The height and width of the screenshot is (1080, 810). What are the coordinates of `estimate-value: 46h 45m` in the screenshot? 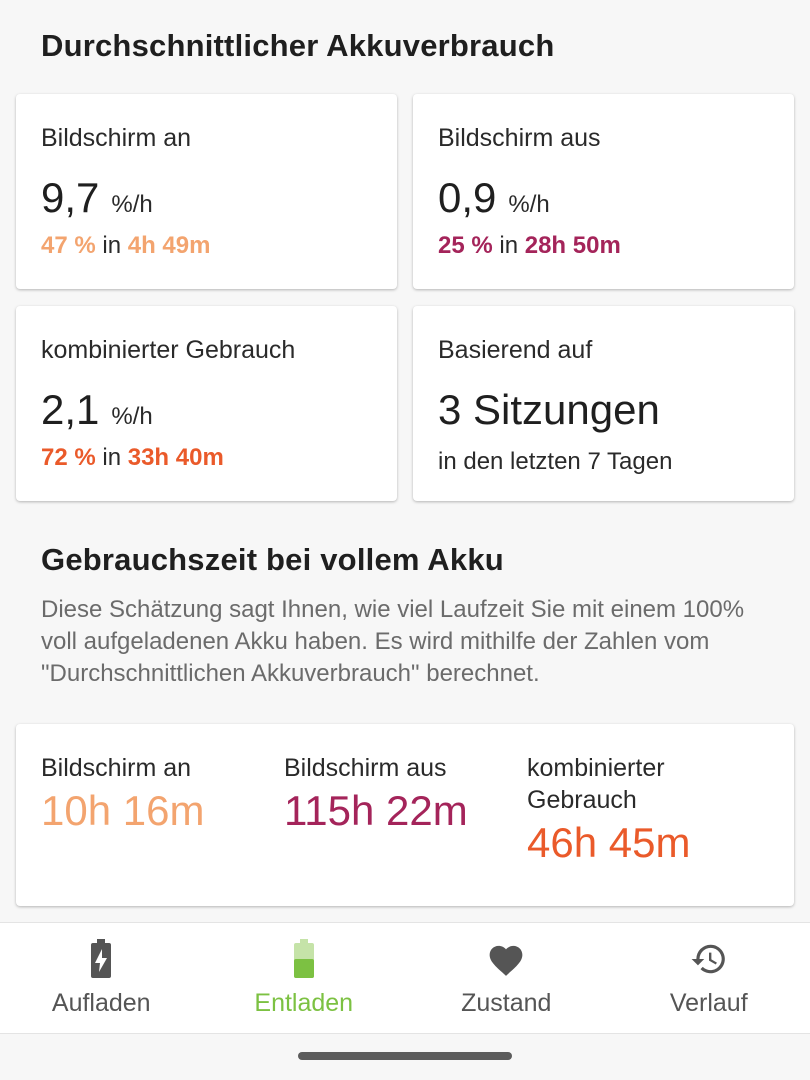 It's located at (609, 842).